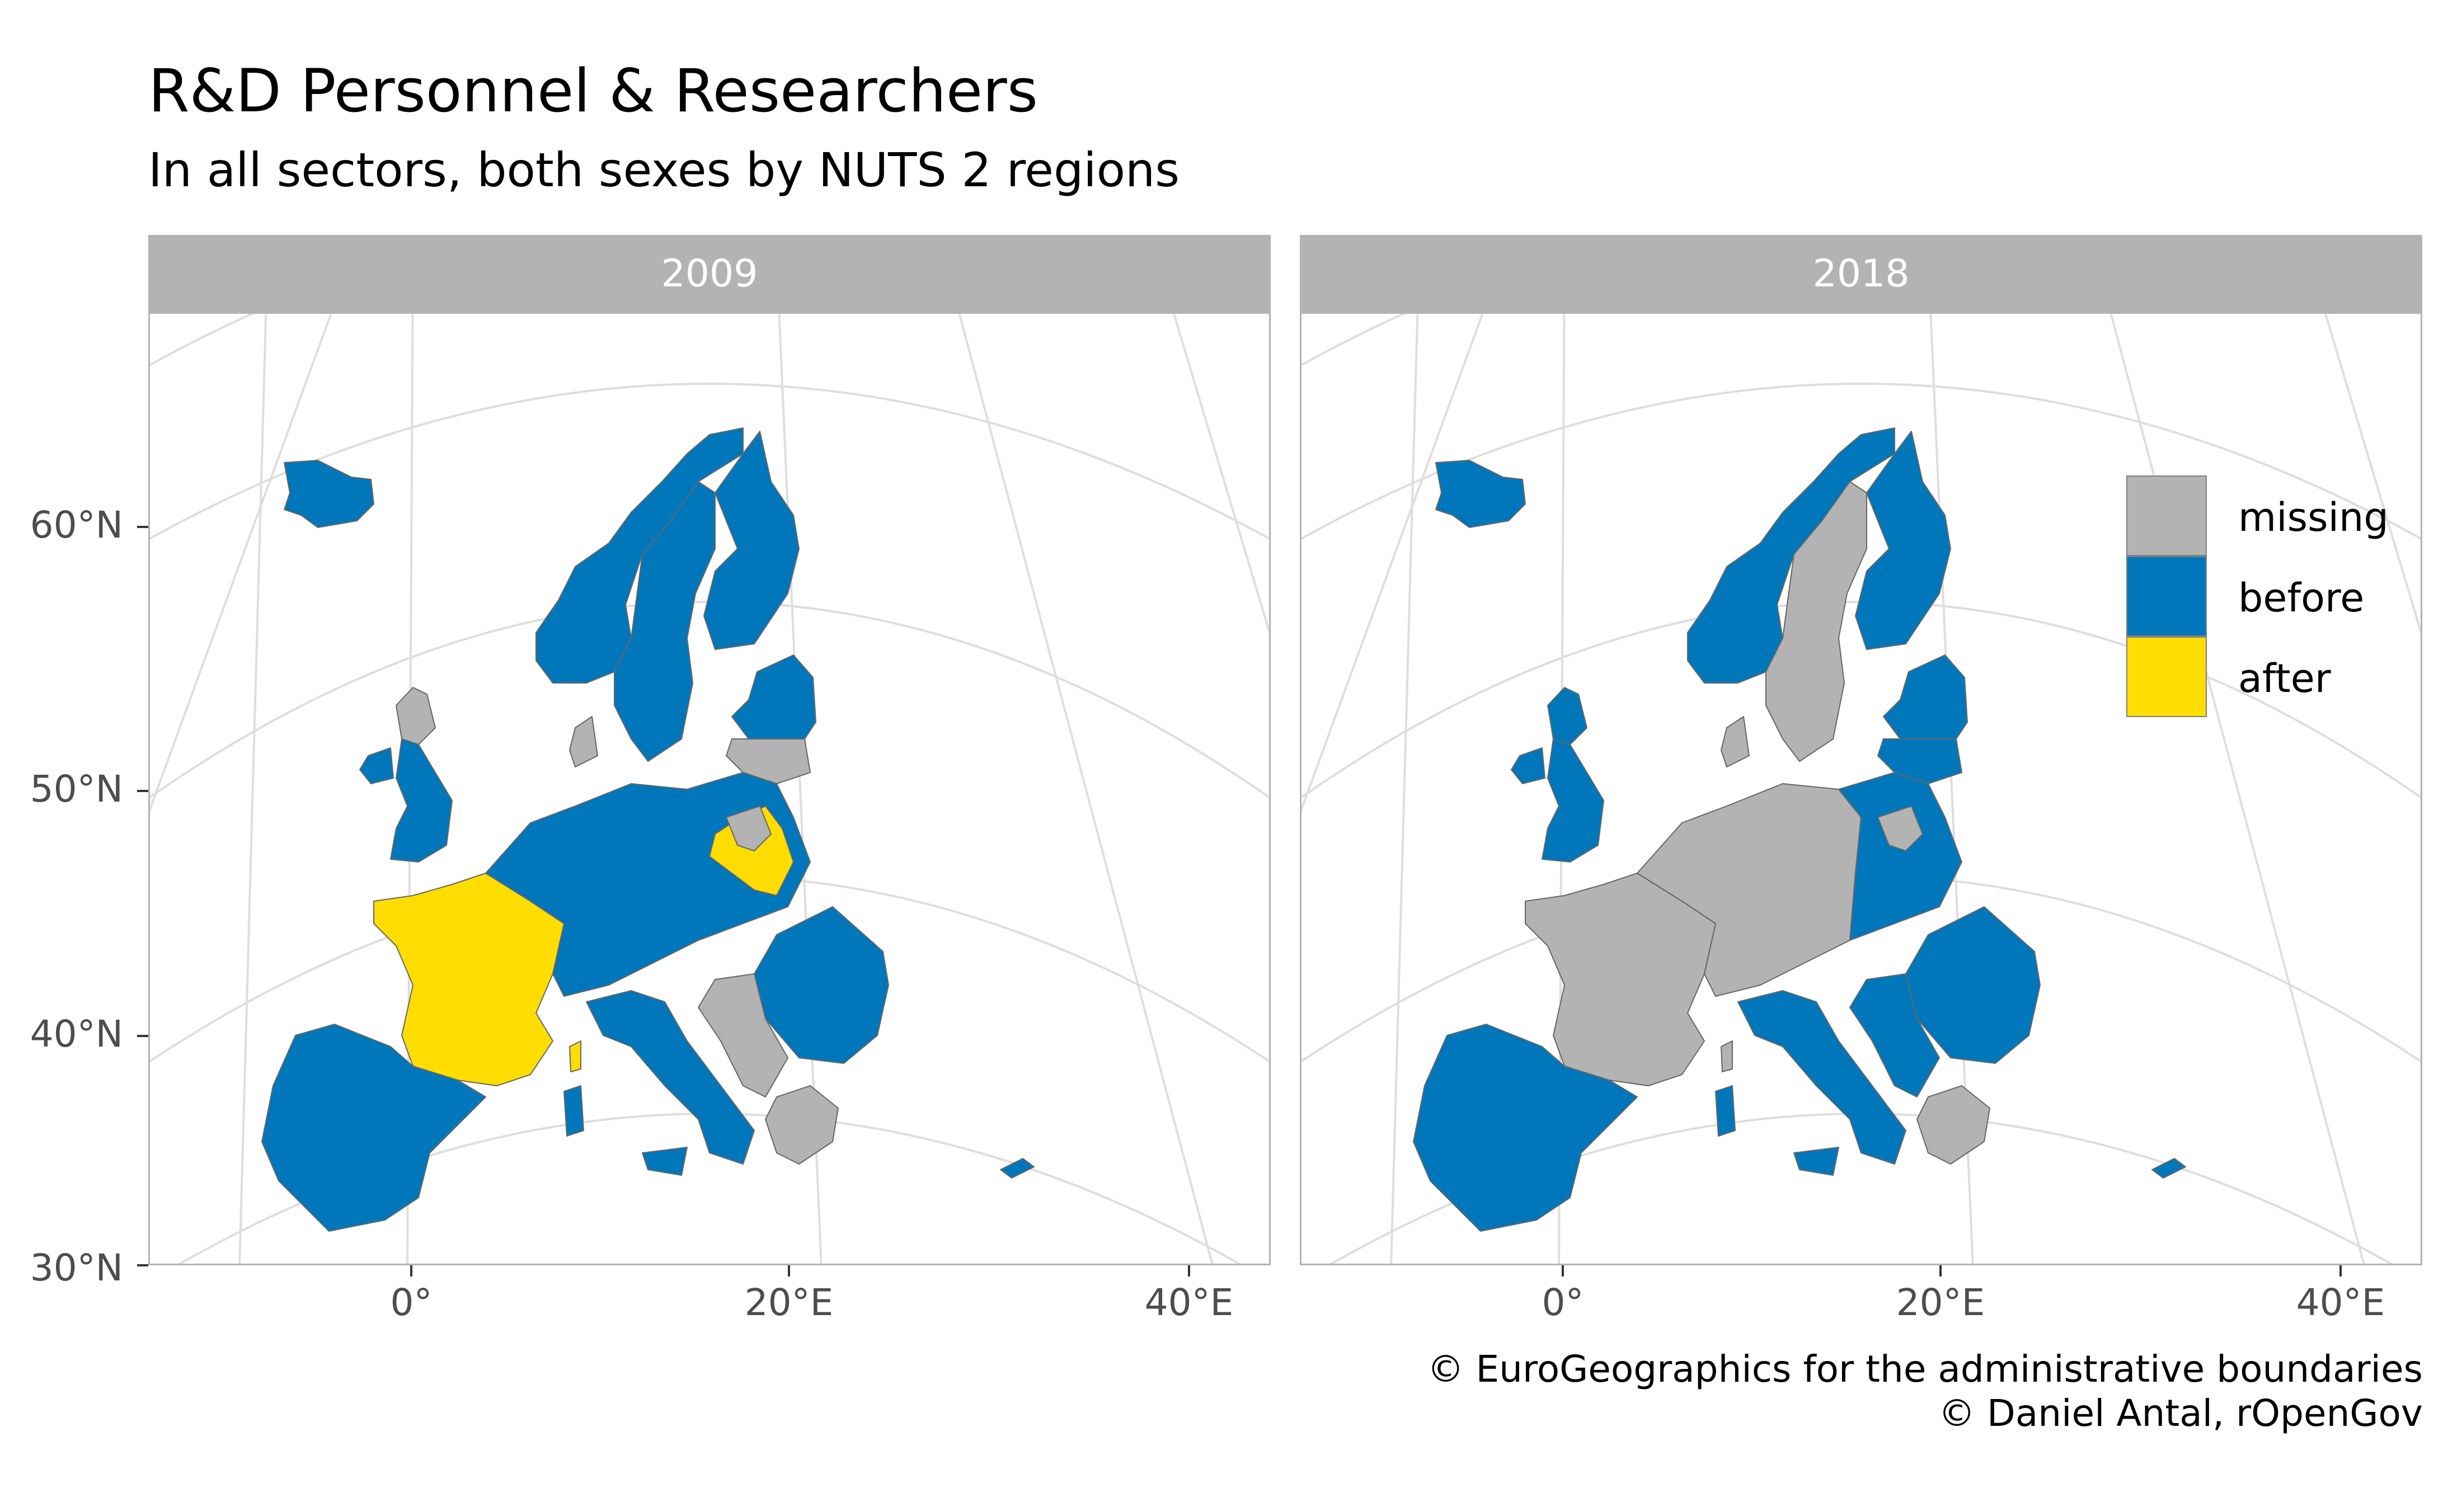 The height and width of the screenshot is (1512, 2448). I want to click on legend-label-after: after, so click(2284, 678).